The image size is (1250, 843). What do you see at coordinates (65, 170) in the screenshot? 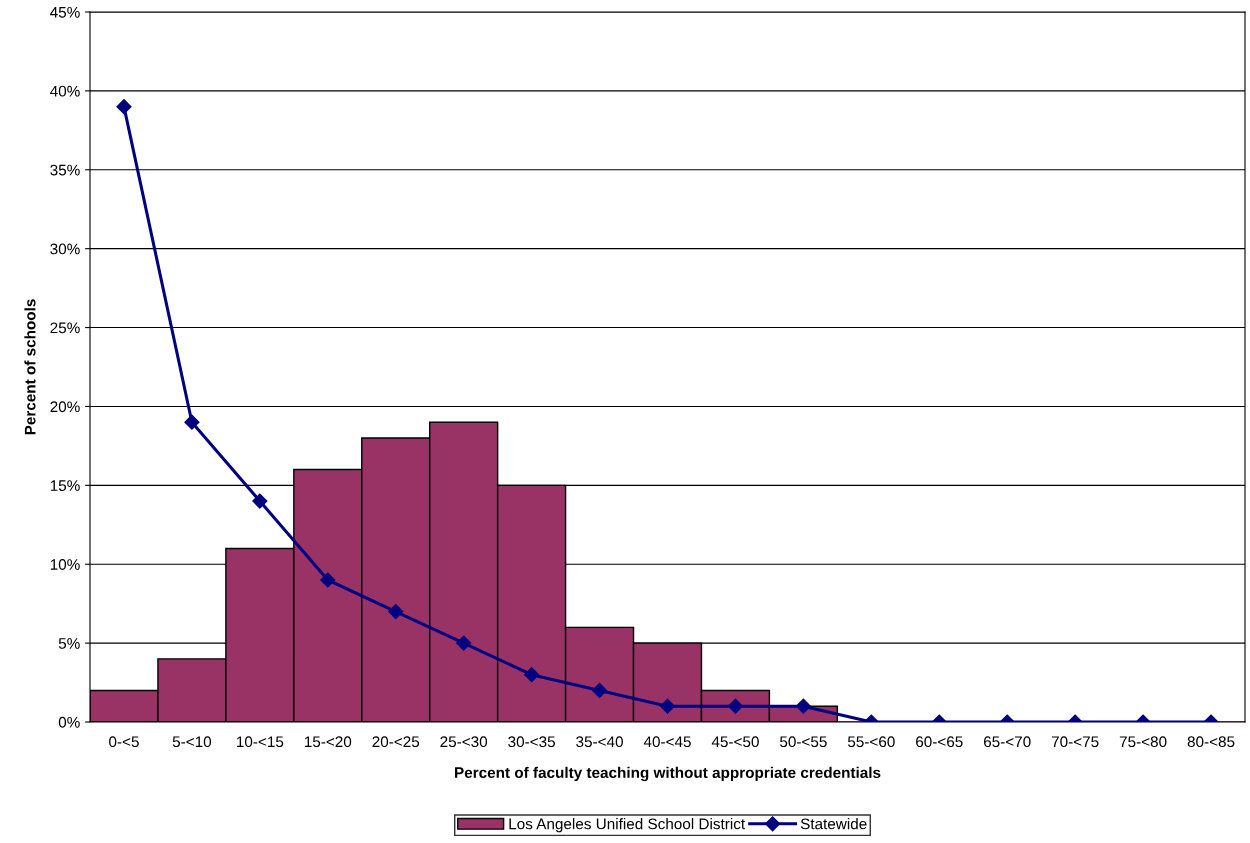
I see `y-tick-label: 35%` at bounding box center [65, 170].